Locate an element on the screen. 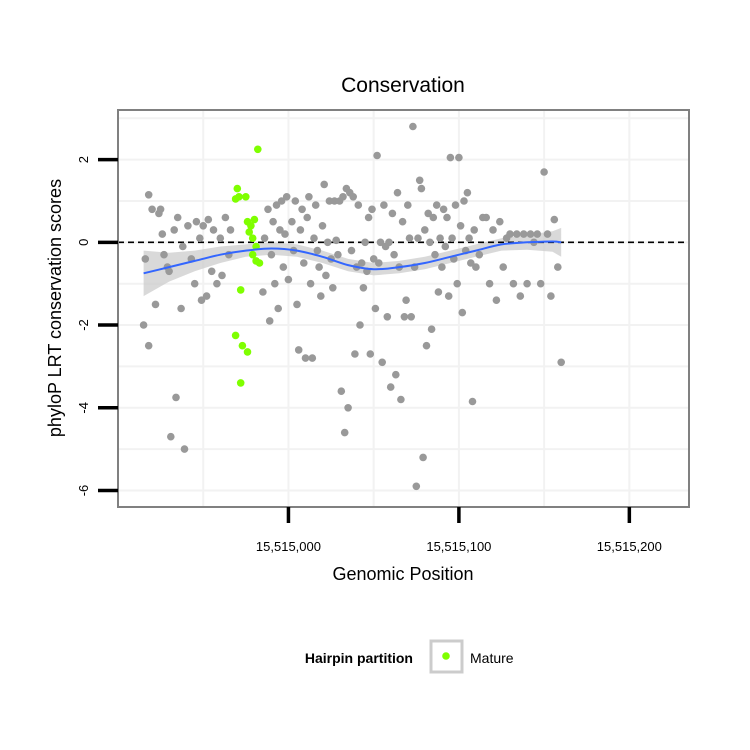 The width and height of the screenshot is (750, 750). y-tick-label: -4 is located at coordinates (83, 408).